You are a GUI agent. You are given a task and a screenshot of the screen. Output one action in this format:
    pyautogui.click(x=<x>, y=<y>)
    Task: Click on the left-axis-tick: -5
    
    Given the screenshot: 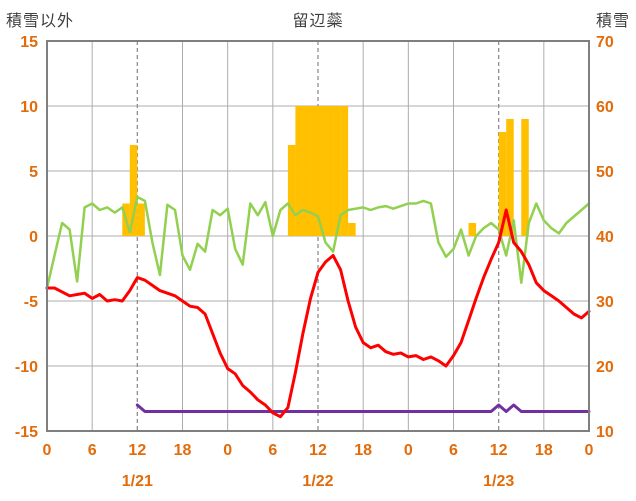 What is the action you would take?
    pyautogui.click(x=31, y=302)
    